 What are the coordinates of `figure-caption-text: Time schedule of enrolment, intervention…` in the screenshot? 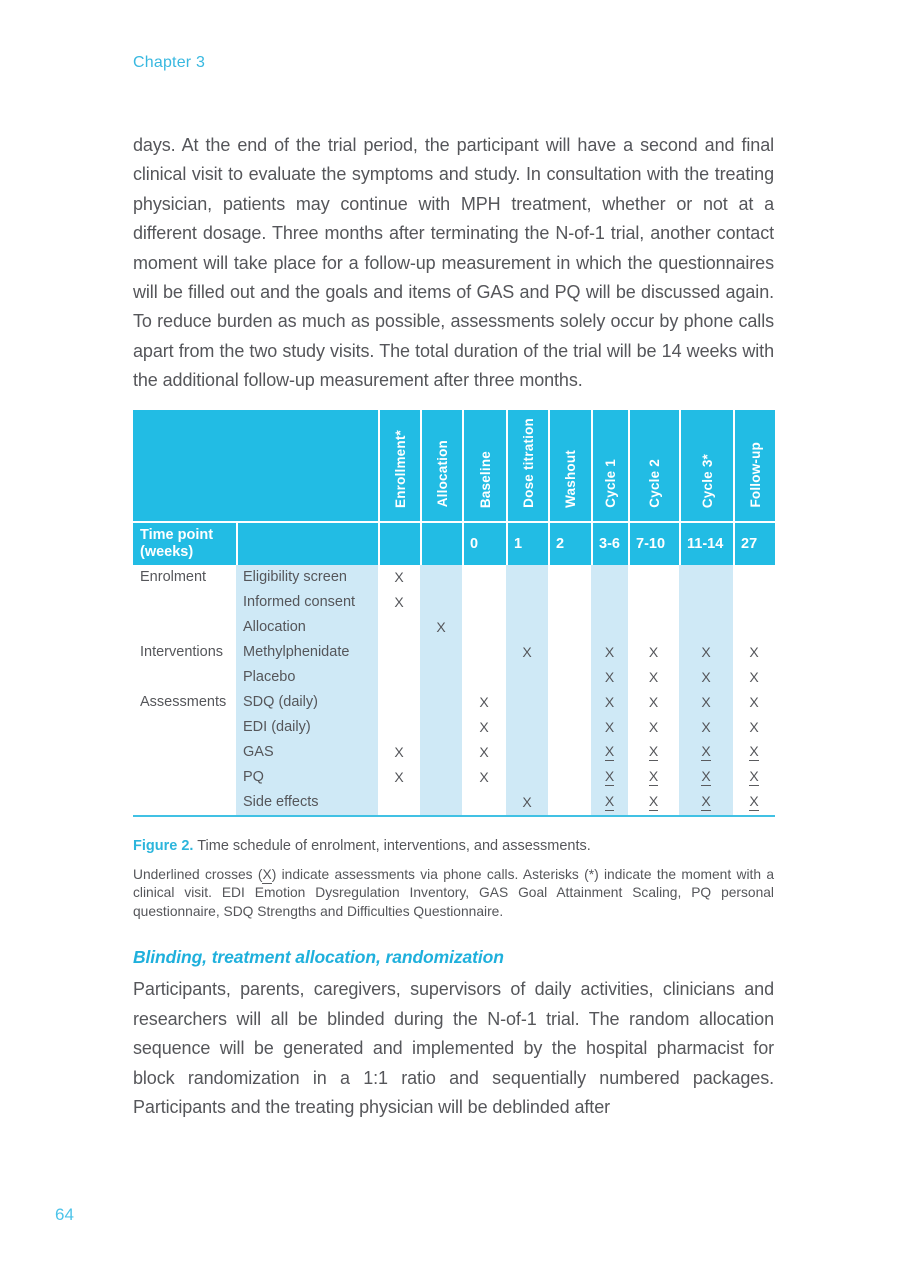 It's located at (392, 845).